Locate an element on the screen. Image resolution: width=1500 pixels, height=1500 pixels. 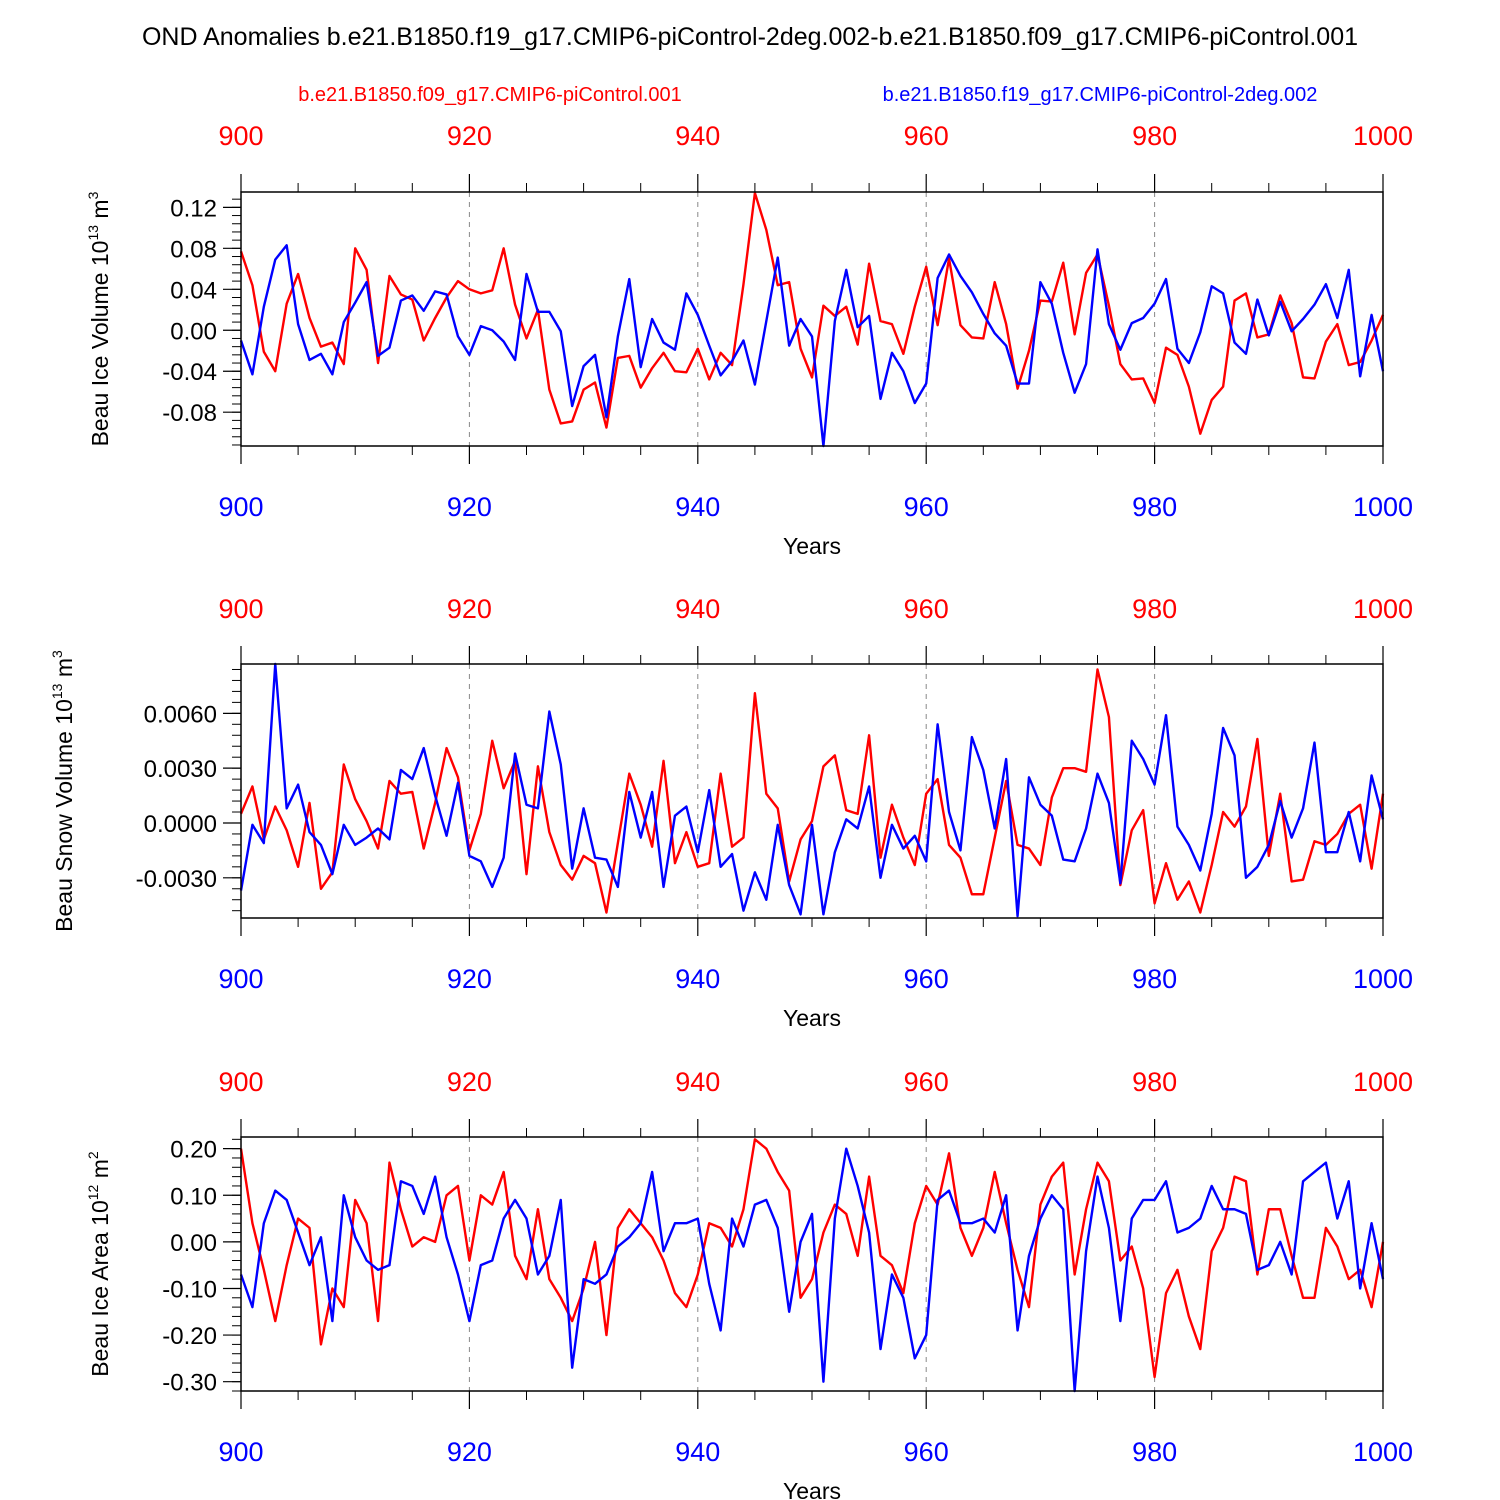
y-axis-label: Beau Snow Volume 1013 m3 is located at coordinates (63, 791).